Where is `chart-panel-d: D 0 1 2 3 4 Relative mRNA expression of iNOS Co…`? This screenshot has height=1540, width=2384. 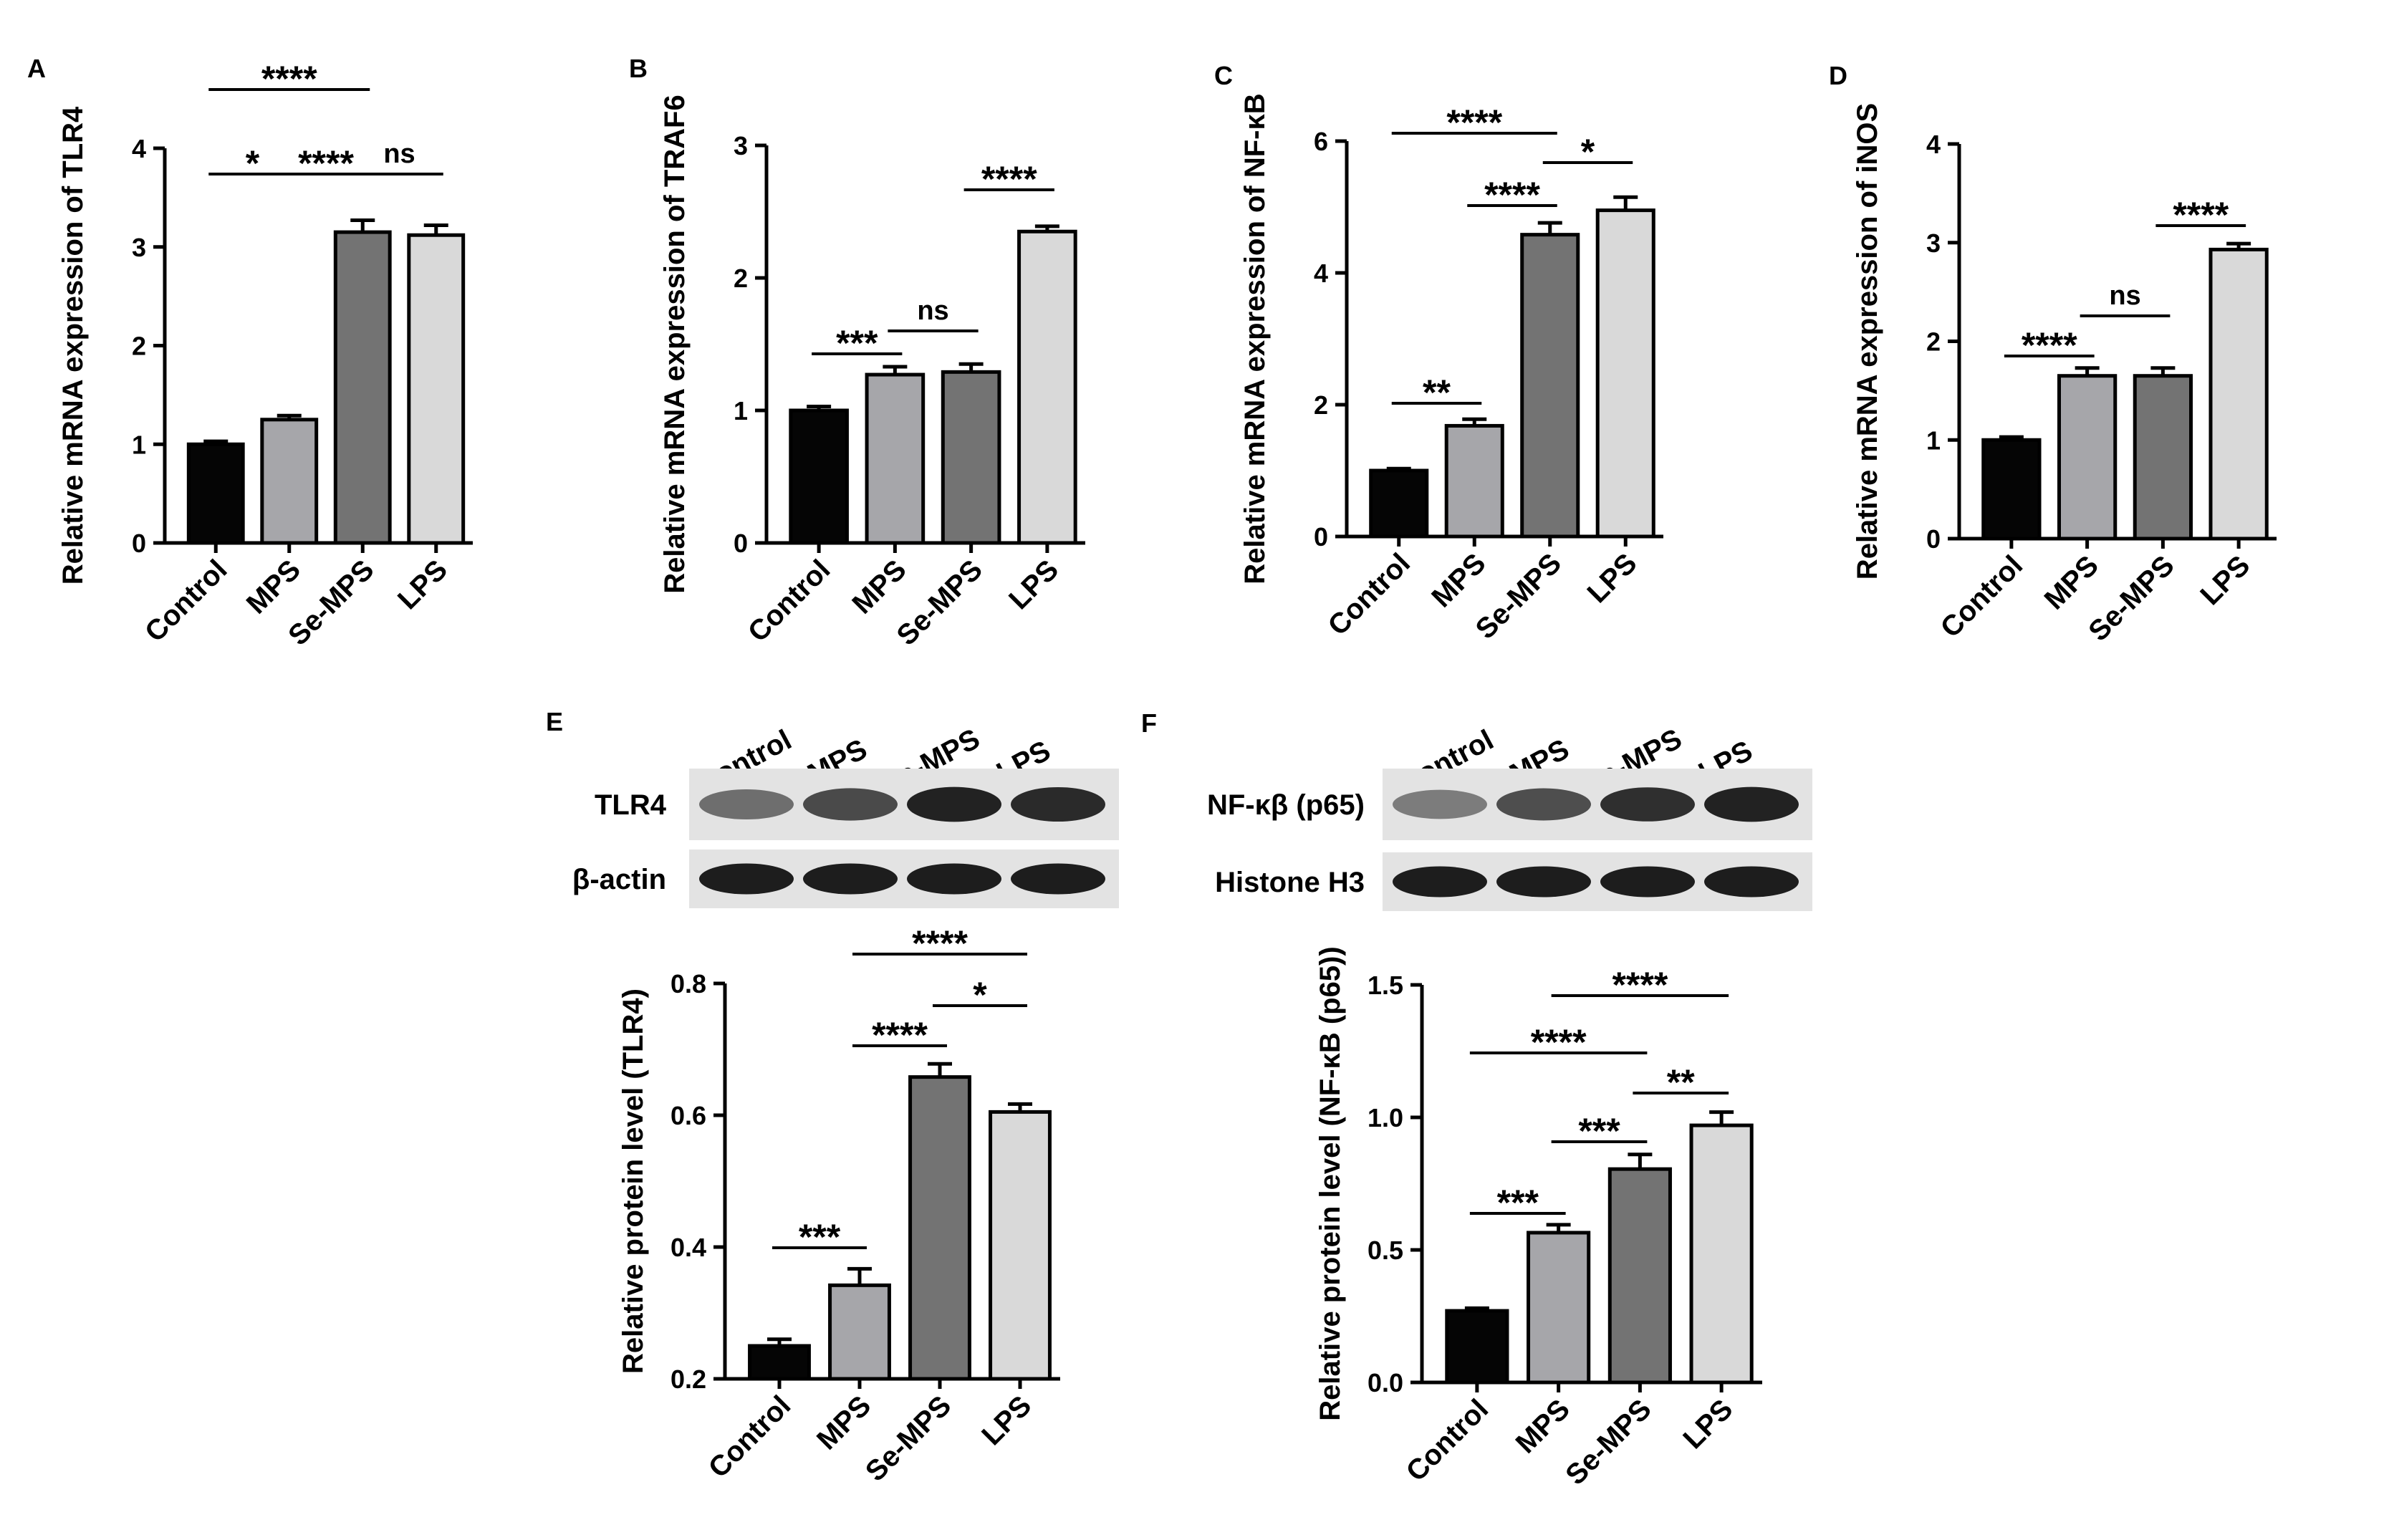
chart-panel-d: D 0 1 2 3 4 Relative mRNA expression of iNOS Co… is located at coordinates (2053, 354).